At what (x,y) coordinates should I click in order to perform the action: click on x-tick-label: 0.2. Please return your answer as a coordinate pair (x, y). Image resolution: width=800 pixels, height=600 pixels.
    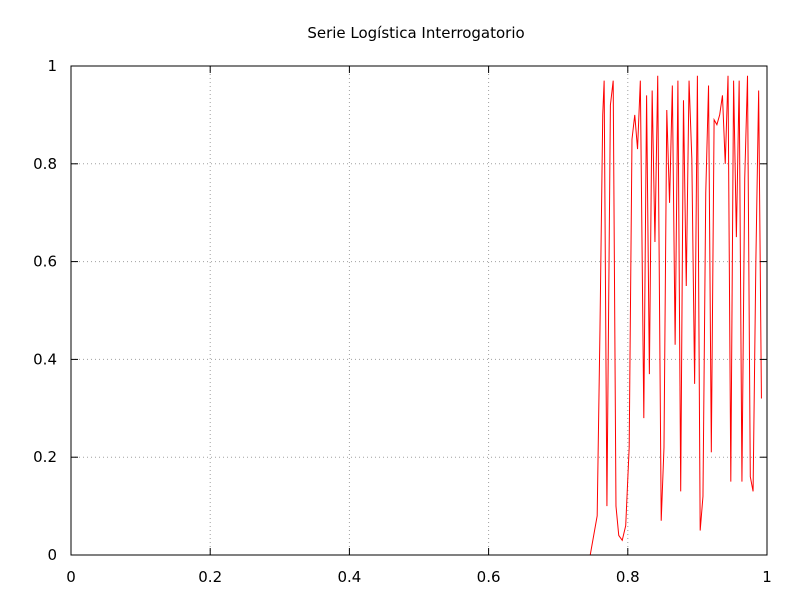
    Looking at the image, I should click on (210, 577).